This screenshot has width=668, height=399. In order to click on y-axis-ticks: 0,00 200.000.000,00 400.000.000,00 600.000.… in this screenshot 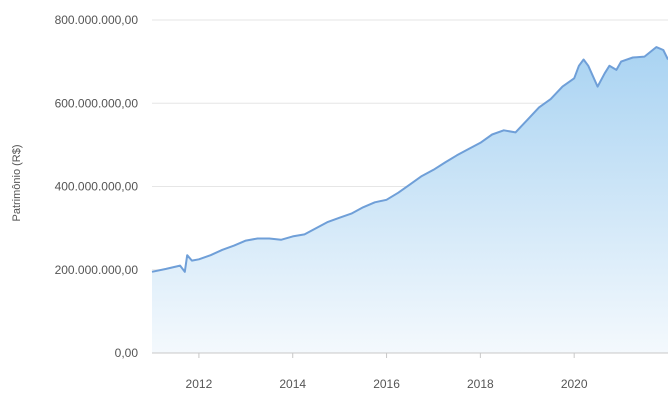, I will do `click(97, 186)`.